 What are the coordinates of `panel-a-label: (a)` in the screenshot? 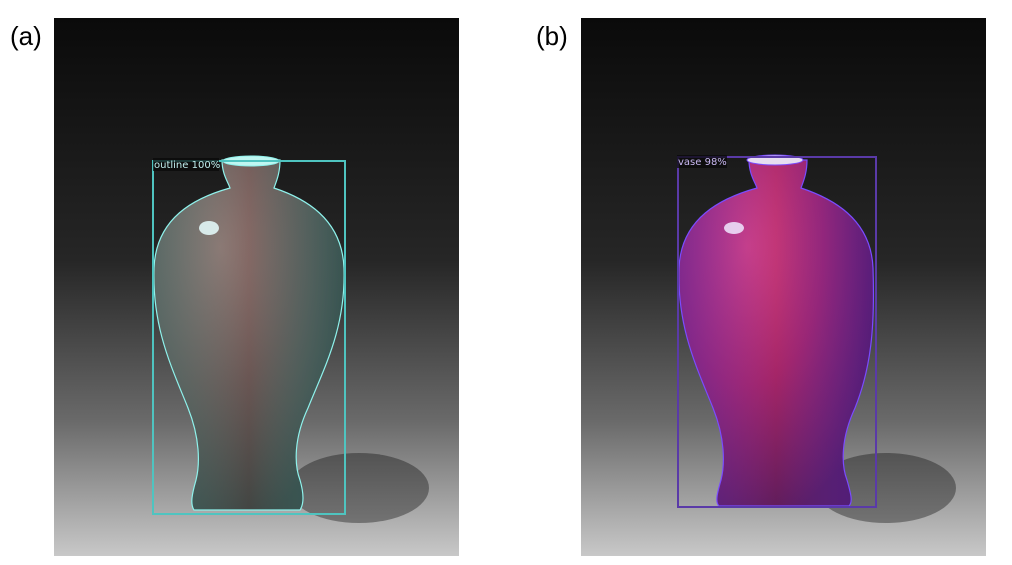 It's located at (26, 36).